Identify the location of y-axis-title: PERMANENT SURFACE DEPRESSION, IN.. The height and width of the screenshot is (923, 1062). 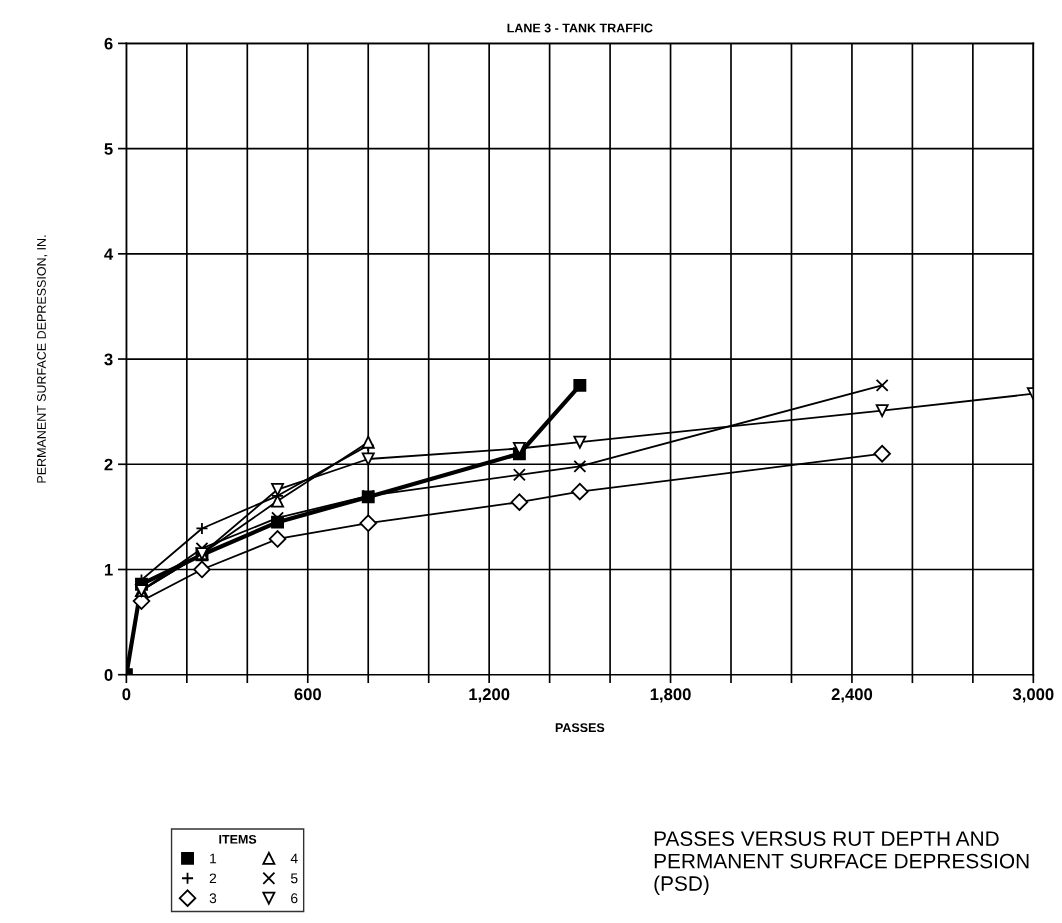
(42, 359).